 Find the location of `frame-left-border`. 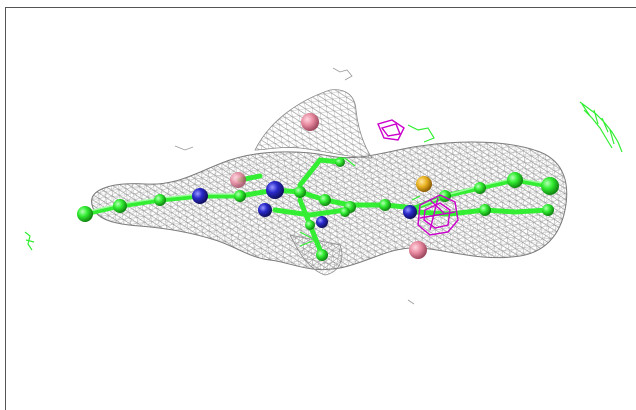

frame-left-border is located at coordinates (5, 208).